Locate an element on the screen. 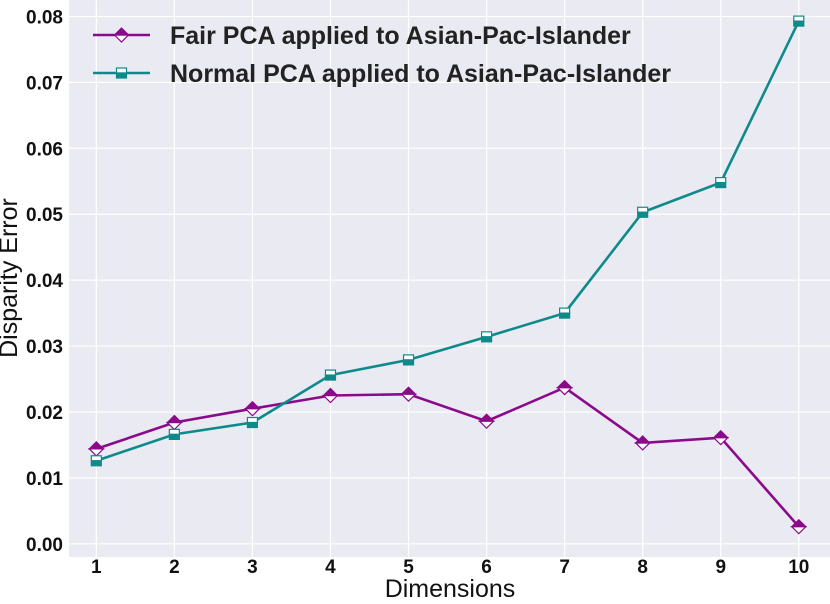  x-tick-label: 10 is located at coordinates (798, 567).